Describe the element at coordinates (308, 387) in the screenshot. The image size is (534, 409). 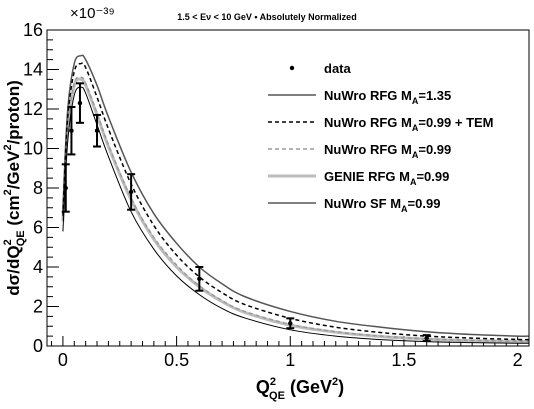
I see `x-title-unit-pre: (GeV` at that location.